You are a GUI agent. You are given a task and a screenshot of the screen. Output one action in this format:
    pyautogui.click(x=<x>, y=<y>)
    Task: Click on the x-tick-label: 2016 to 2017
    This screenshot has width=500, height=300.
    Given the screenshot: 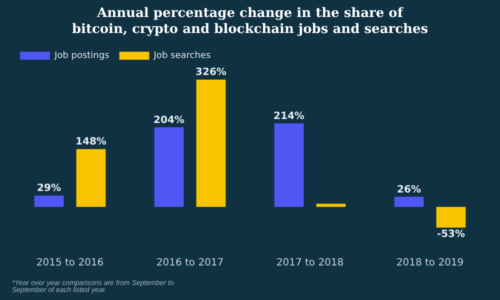 What is the action you would take?
    pyautogui.click(x=190, y=263)
    